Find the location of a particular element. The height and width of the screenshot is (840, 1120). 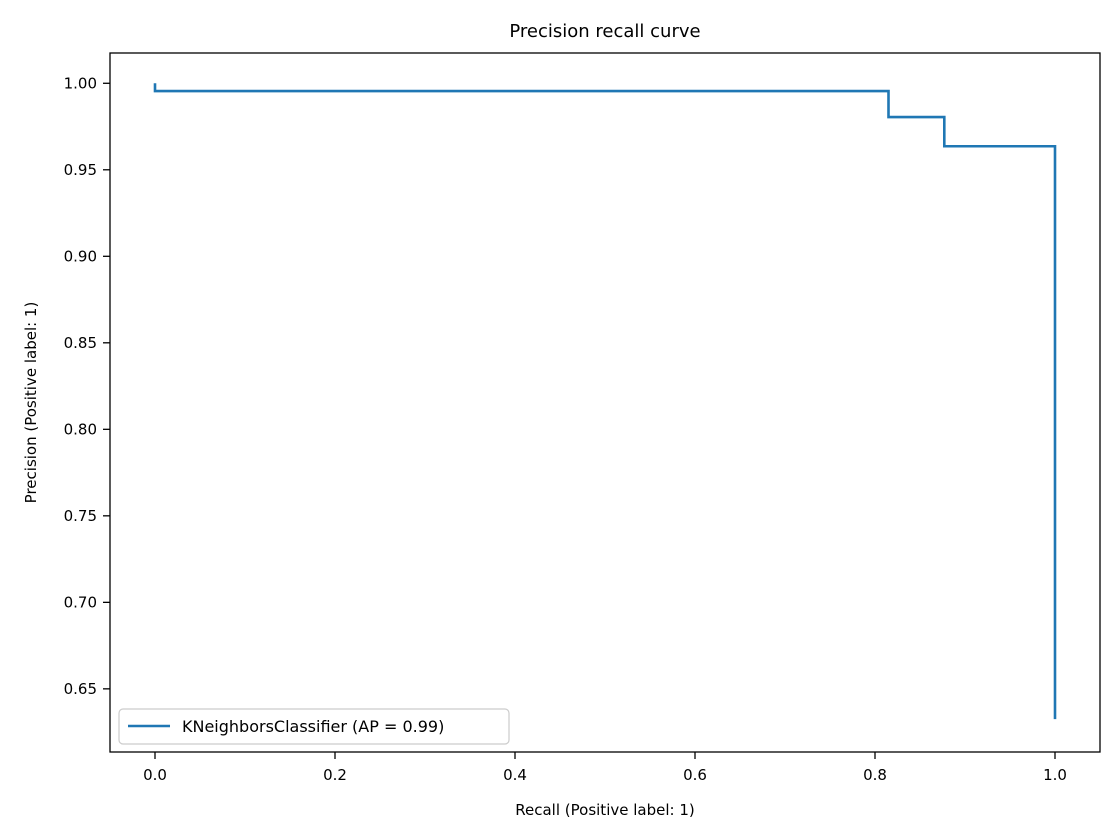

x-tick-label: 0.8 is located at coordinates (875, 775).